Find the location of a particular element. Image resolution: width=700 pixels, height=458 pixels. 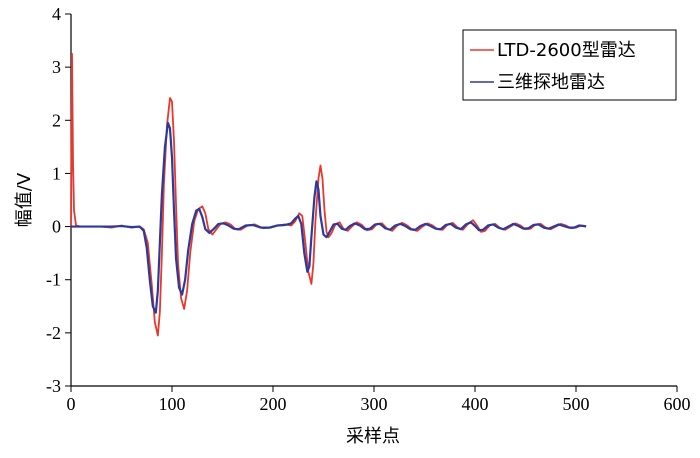

y-tick-label: 4 is located at coordinates (56, 14).